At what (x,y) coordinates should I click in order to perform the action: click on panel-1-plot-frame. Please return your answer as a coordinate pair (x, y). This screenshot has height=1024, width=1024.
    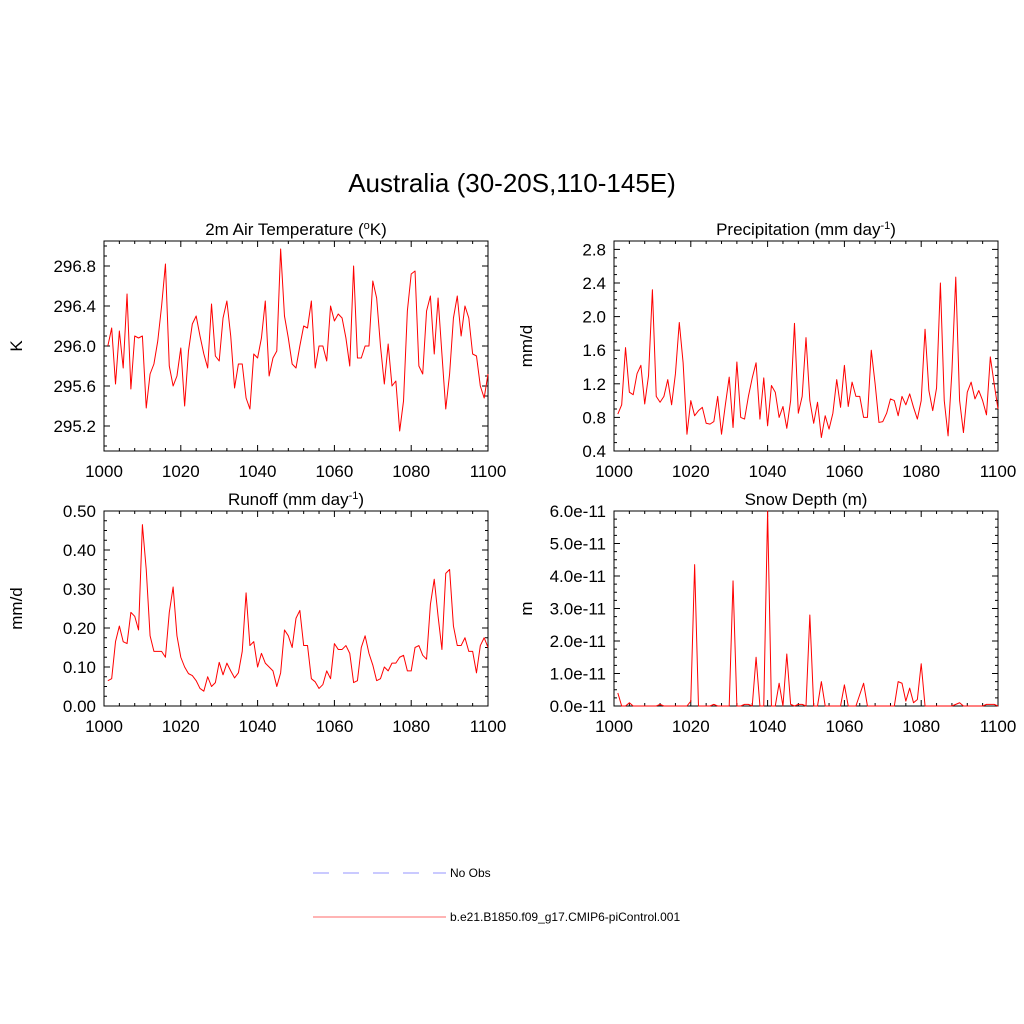
    Looking at the image, I should click on (296, 346).